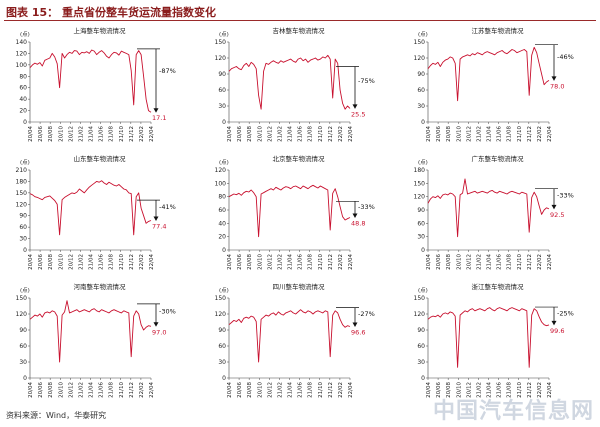 The image size is (600, 427). I want to click on end-value-label: 78.0, so click(557, 86).